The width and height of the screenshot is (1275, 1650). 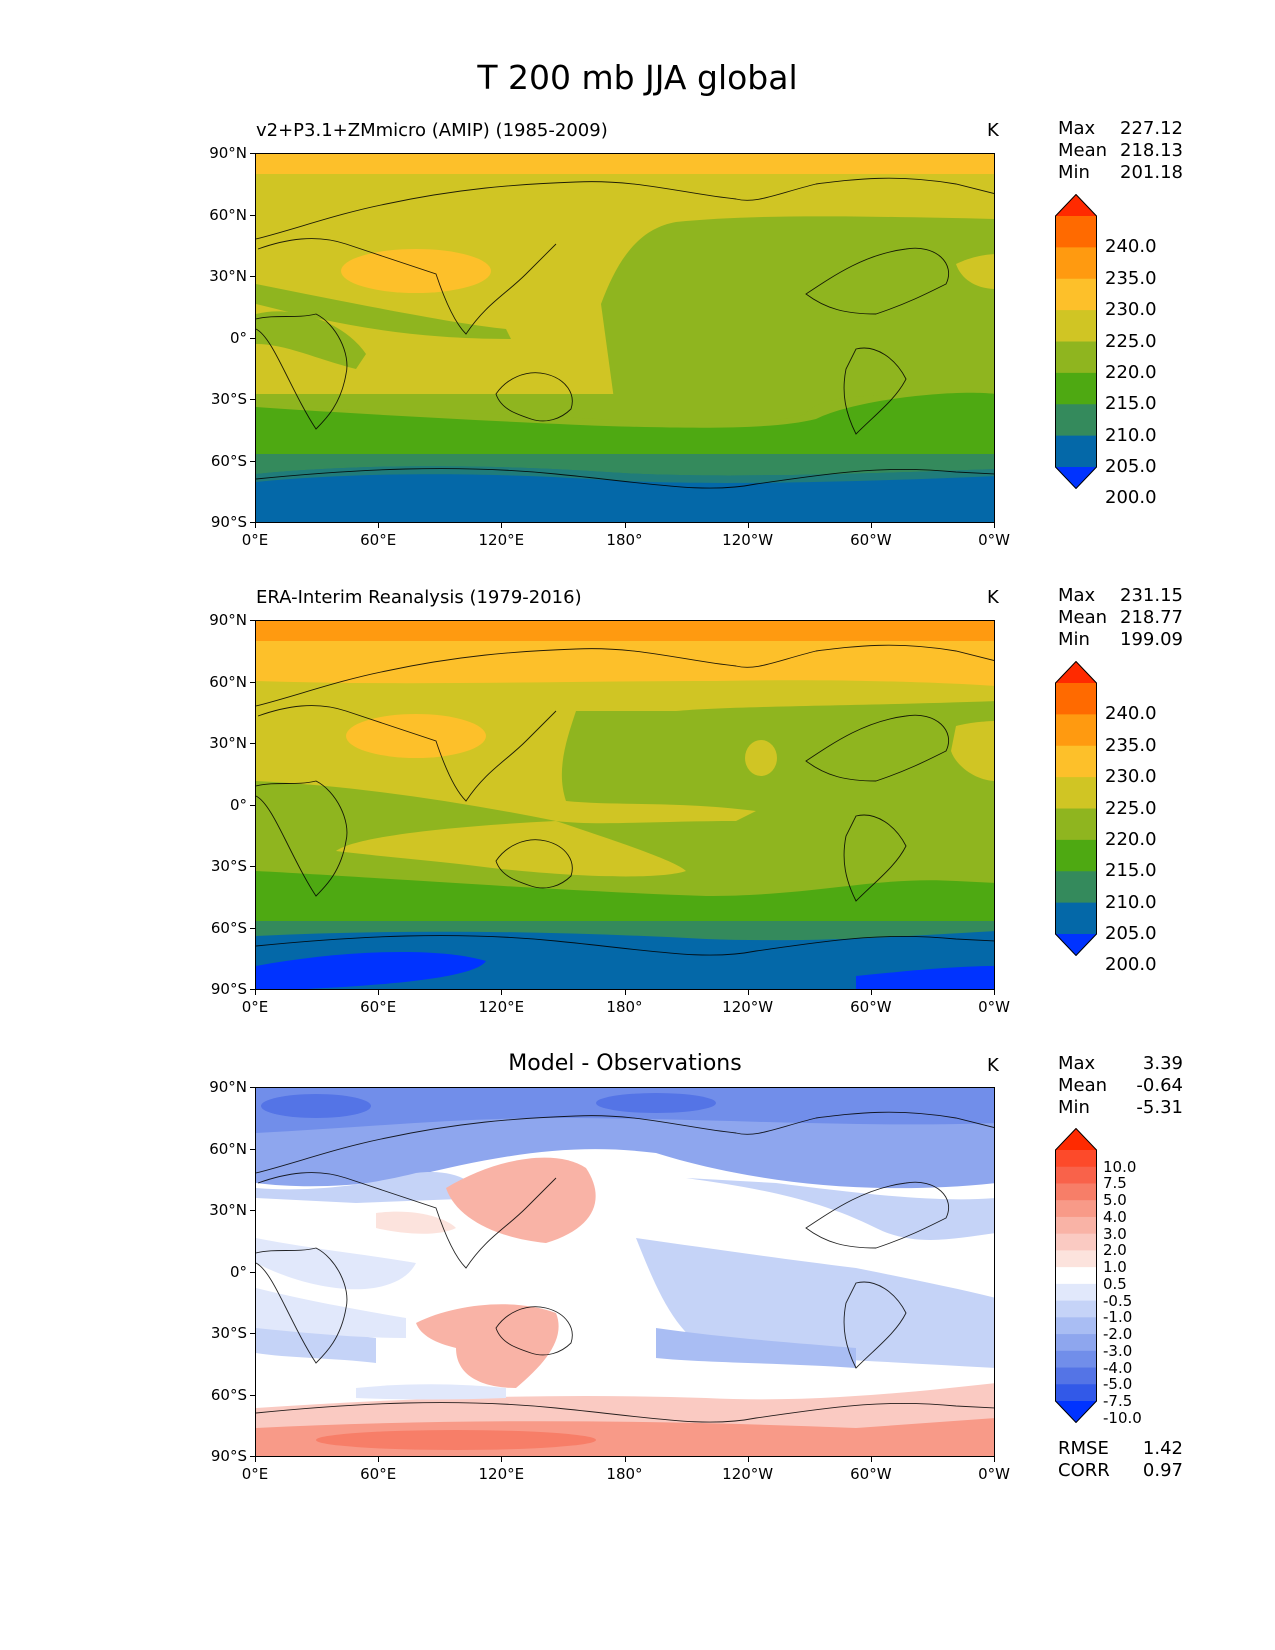 I want to click on colorbar-outline, so click(x=1076, y=341).